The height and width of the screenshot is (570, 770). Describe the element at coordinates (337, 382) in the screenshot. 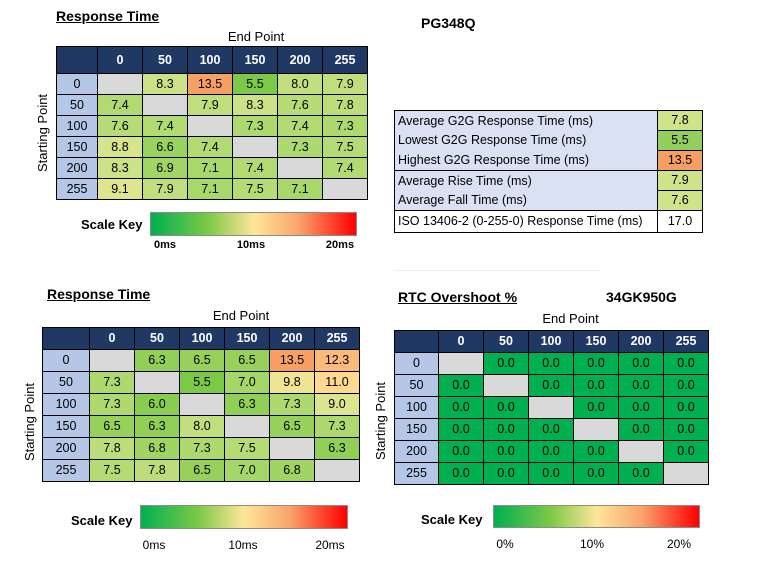

I see `bl-heat-cell: 11.0` at that location.